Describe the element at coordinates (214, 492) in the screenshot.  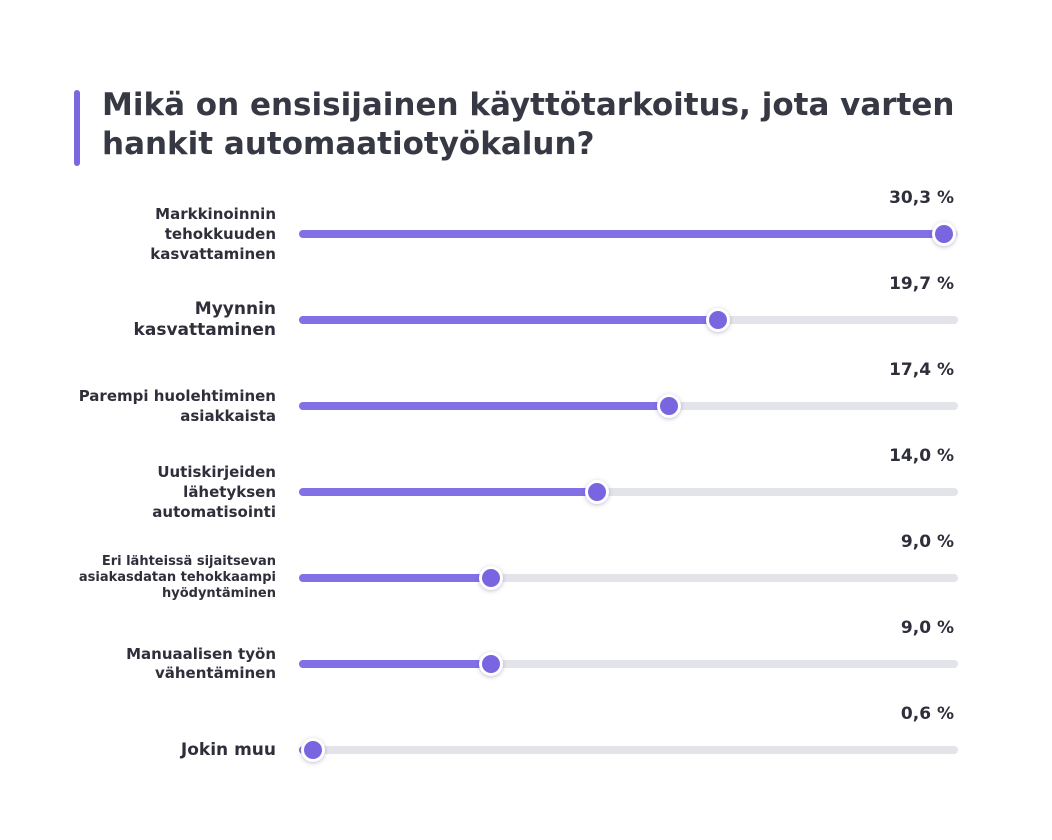
I see `category-label: Uutiskirjeiden lähetyksen automatisointi` at that location.